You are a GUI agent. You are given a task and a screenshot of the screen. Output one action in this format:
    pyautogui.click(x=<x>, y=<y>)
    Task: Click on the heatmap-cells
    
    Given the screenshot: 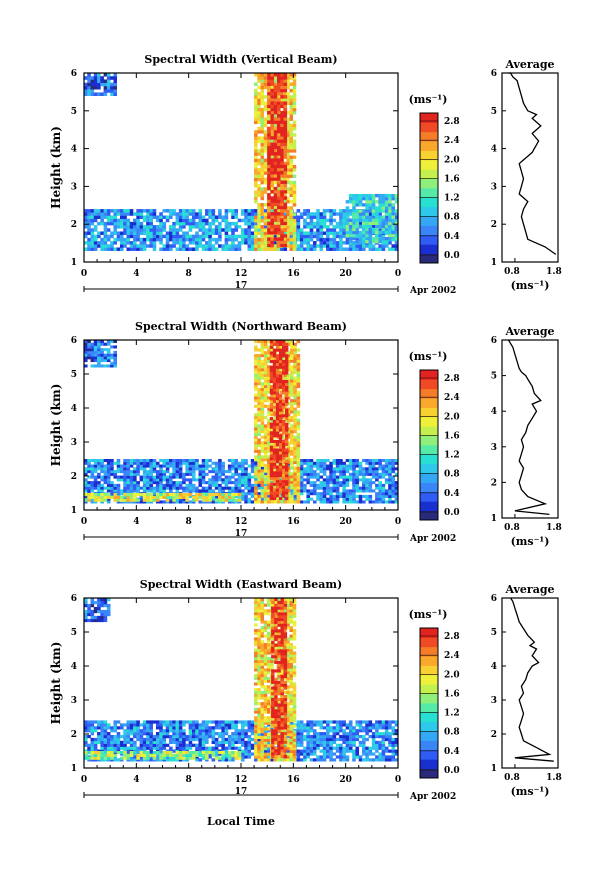 What is the action you would take?
    pyautogui.click(x=241, y=162)
    